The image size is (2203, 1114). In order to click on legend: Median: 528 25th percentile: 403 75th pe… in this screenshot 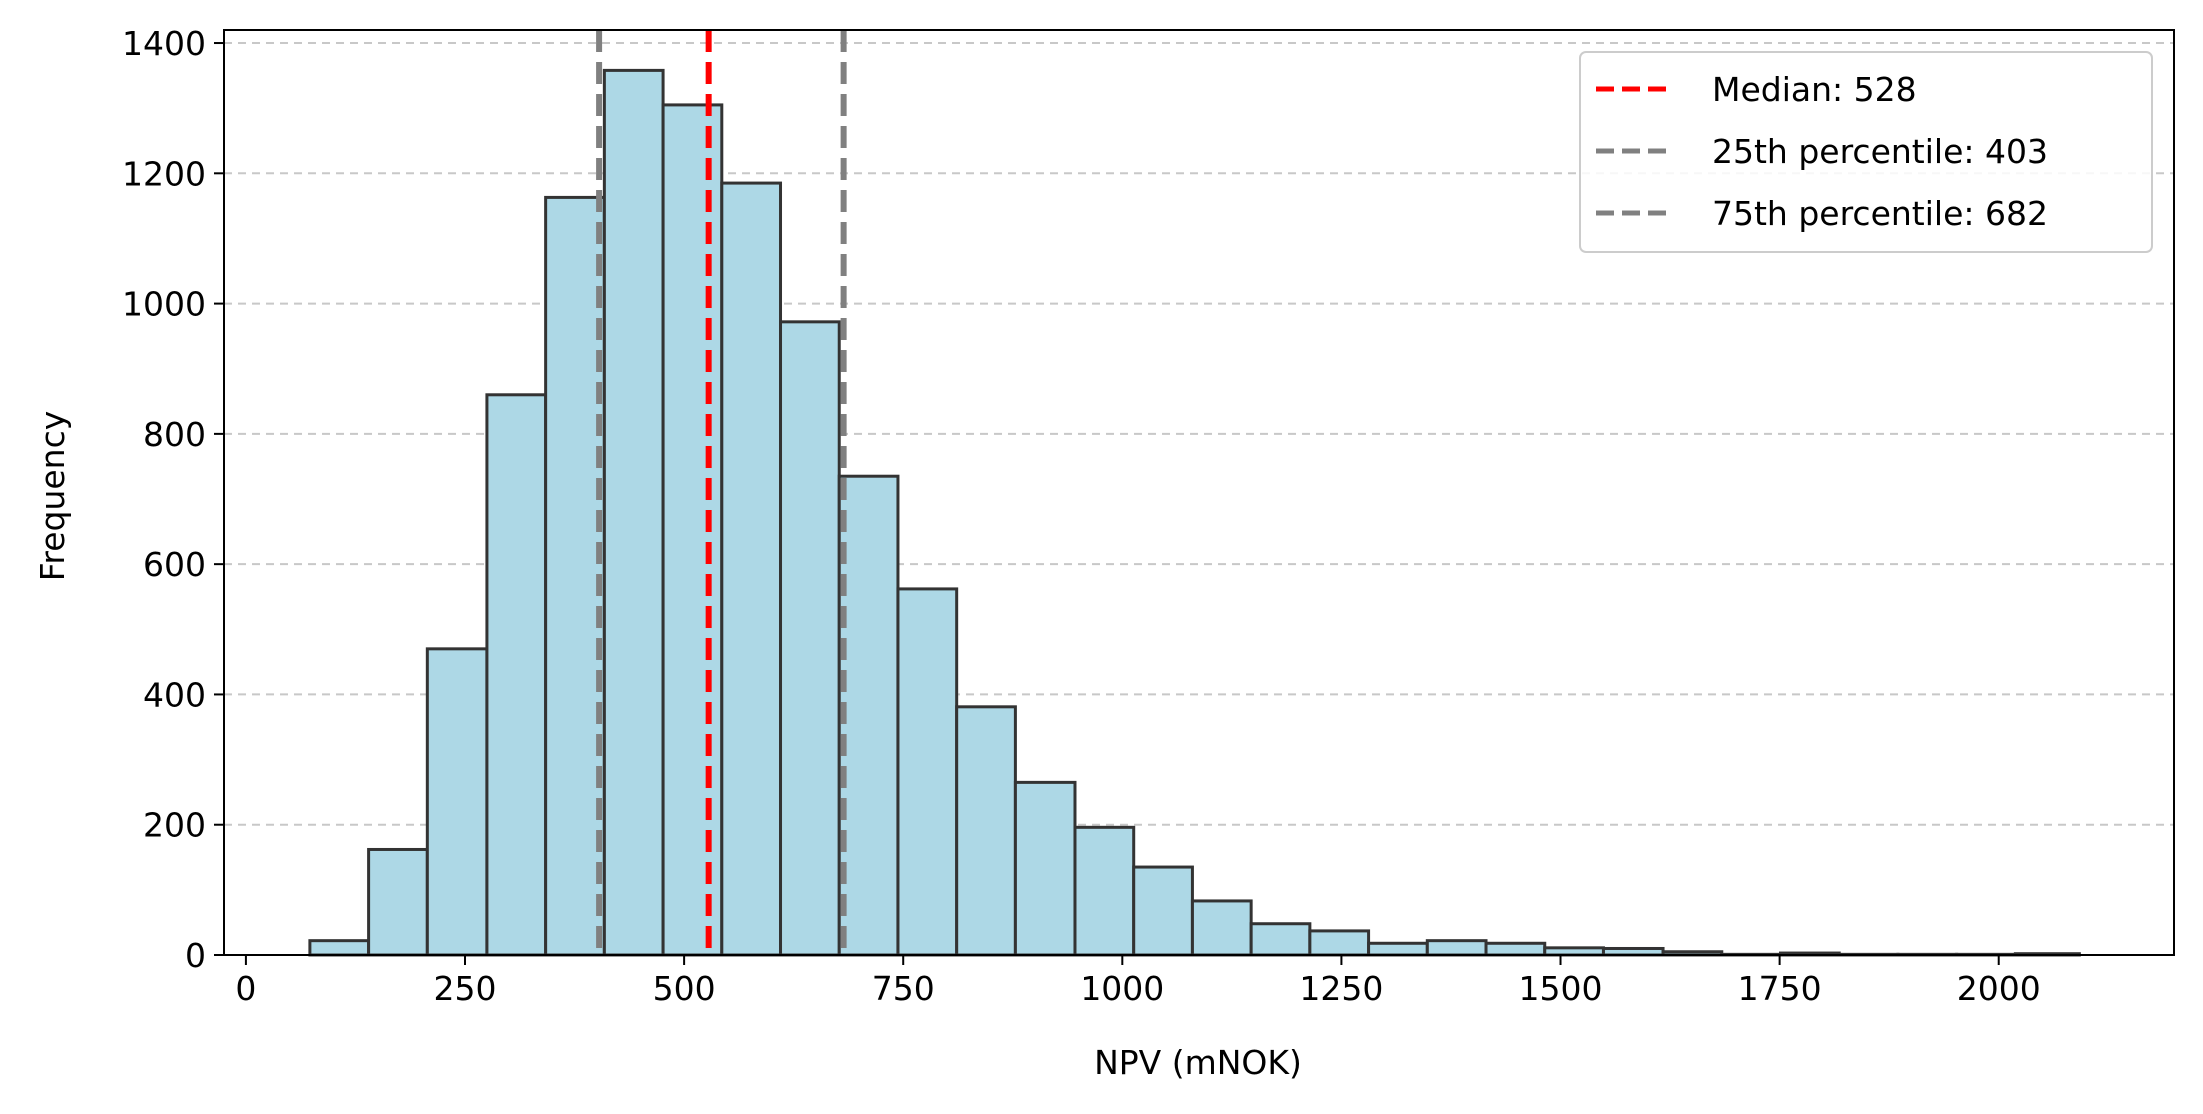, I will do `click(1866, 152)`.